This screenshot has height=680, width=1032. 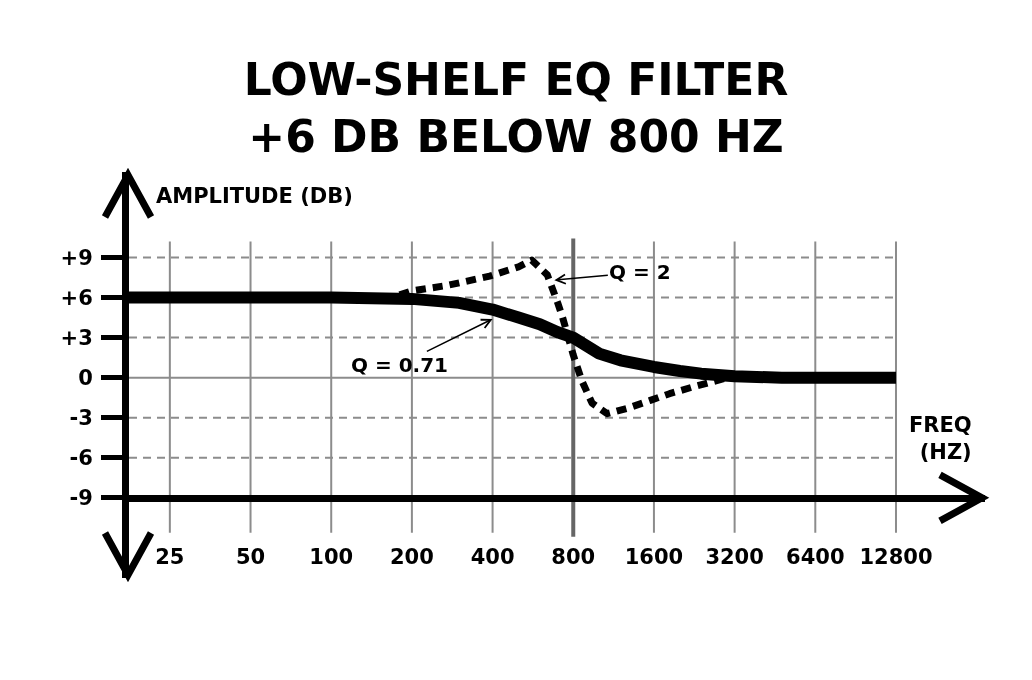 I want to click on y-tick-label: +6, so click(x=76, y=297).